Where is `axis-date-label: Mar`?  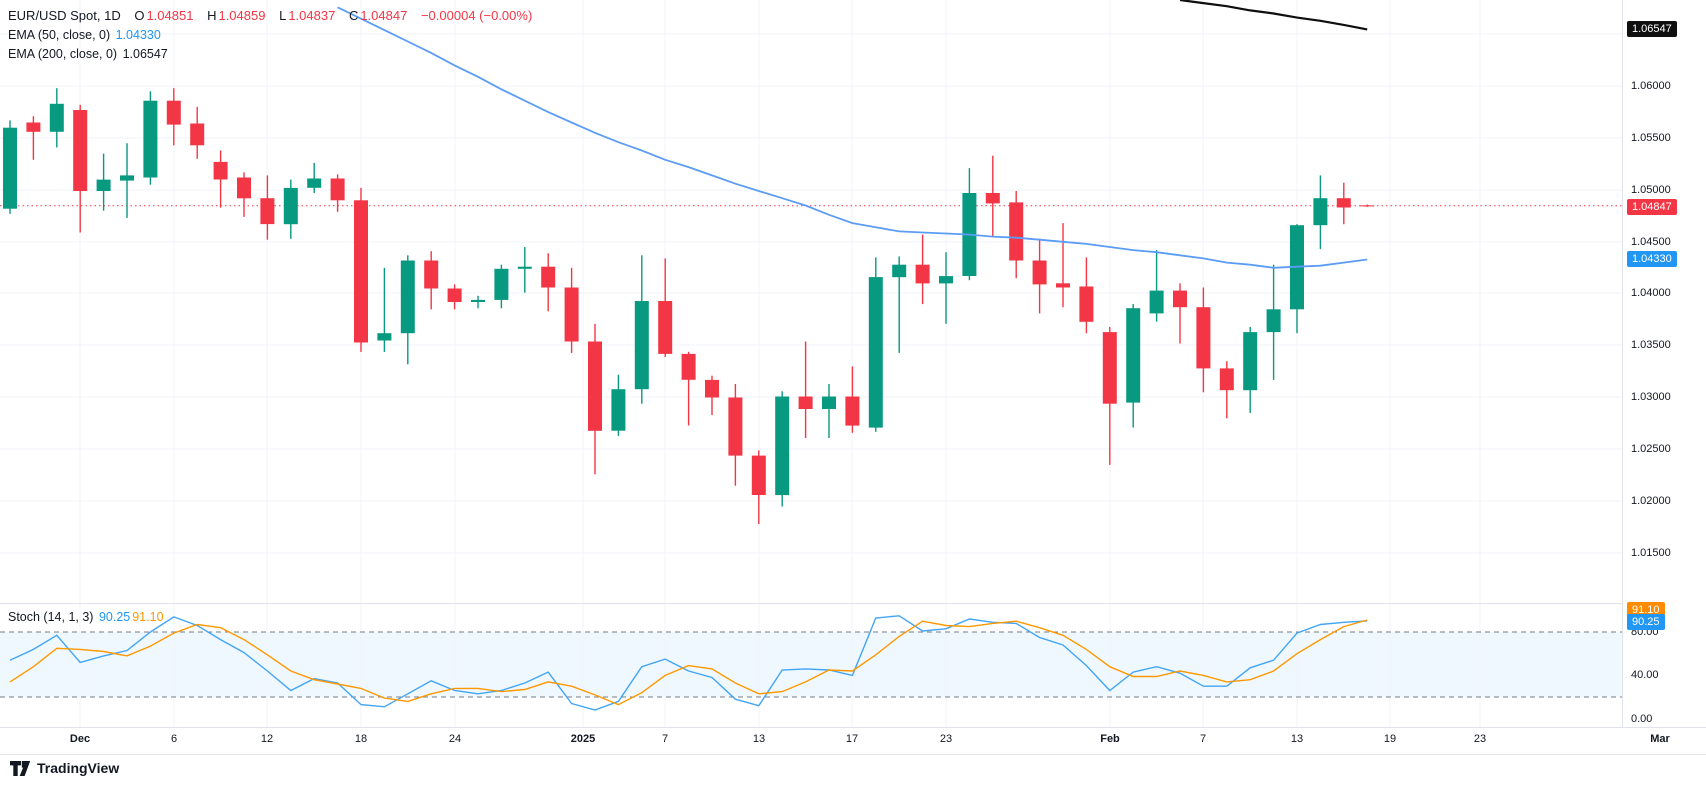
axis-date-label: Mar is located at coordinates (1660, 739).